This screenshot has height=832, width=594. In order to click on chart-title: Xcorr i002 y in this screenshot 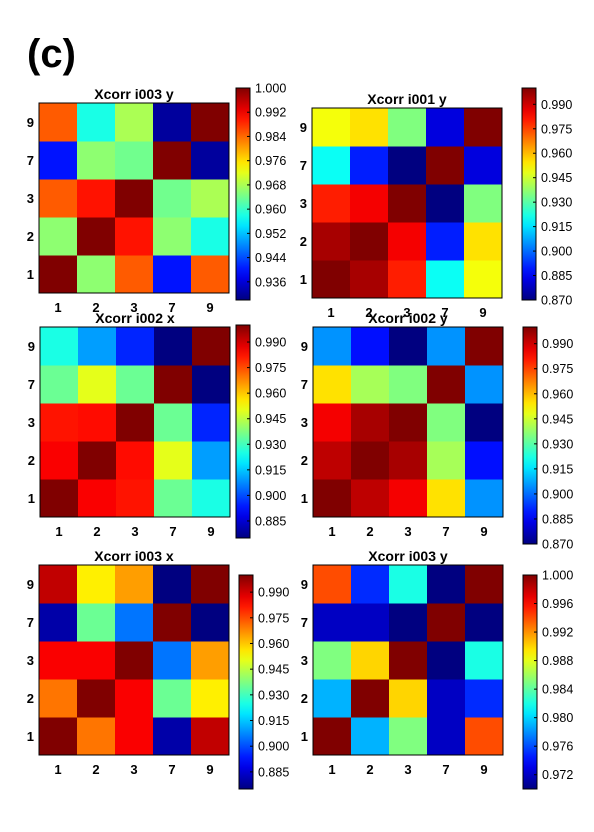, I will do `click(408, 318)`.